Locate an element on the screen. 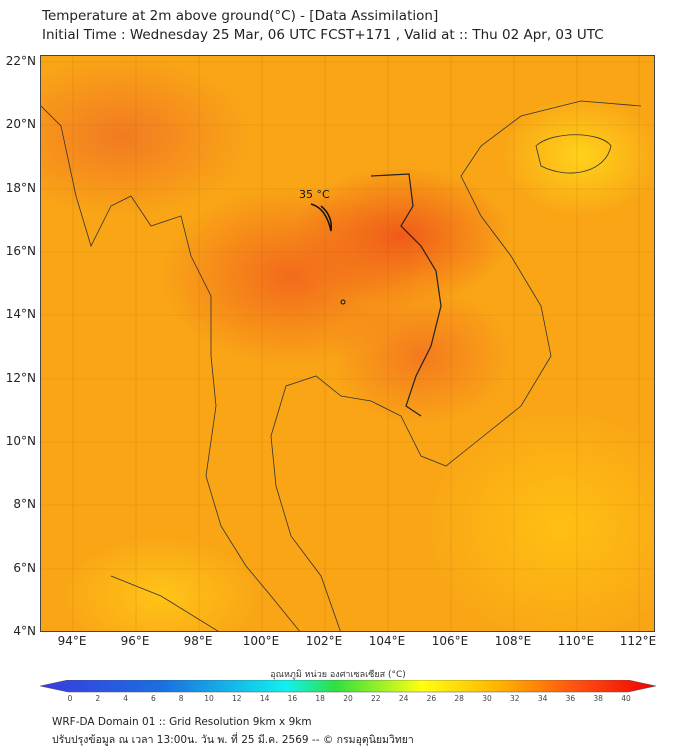  lon-label: 112°E is located at coordinates (638, 641).